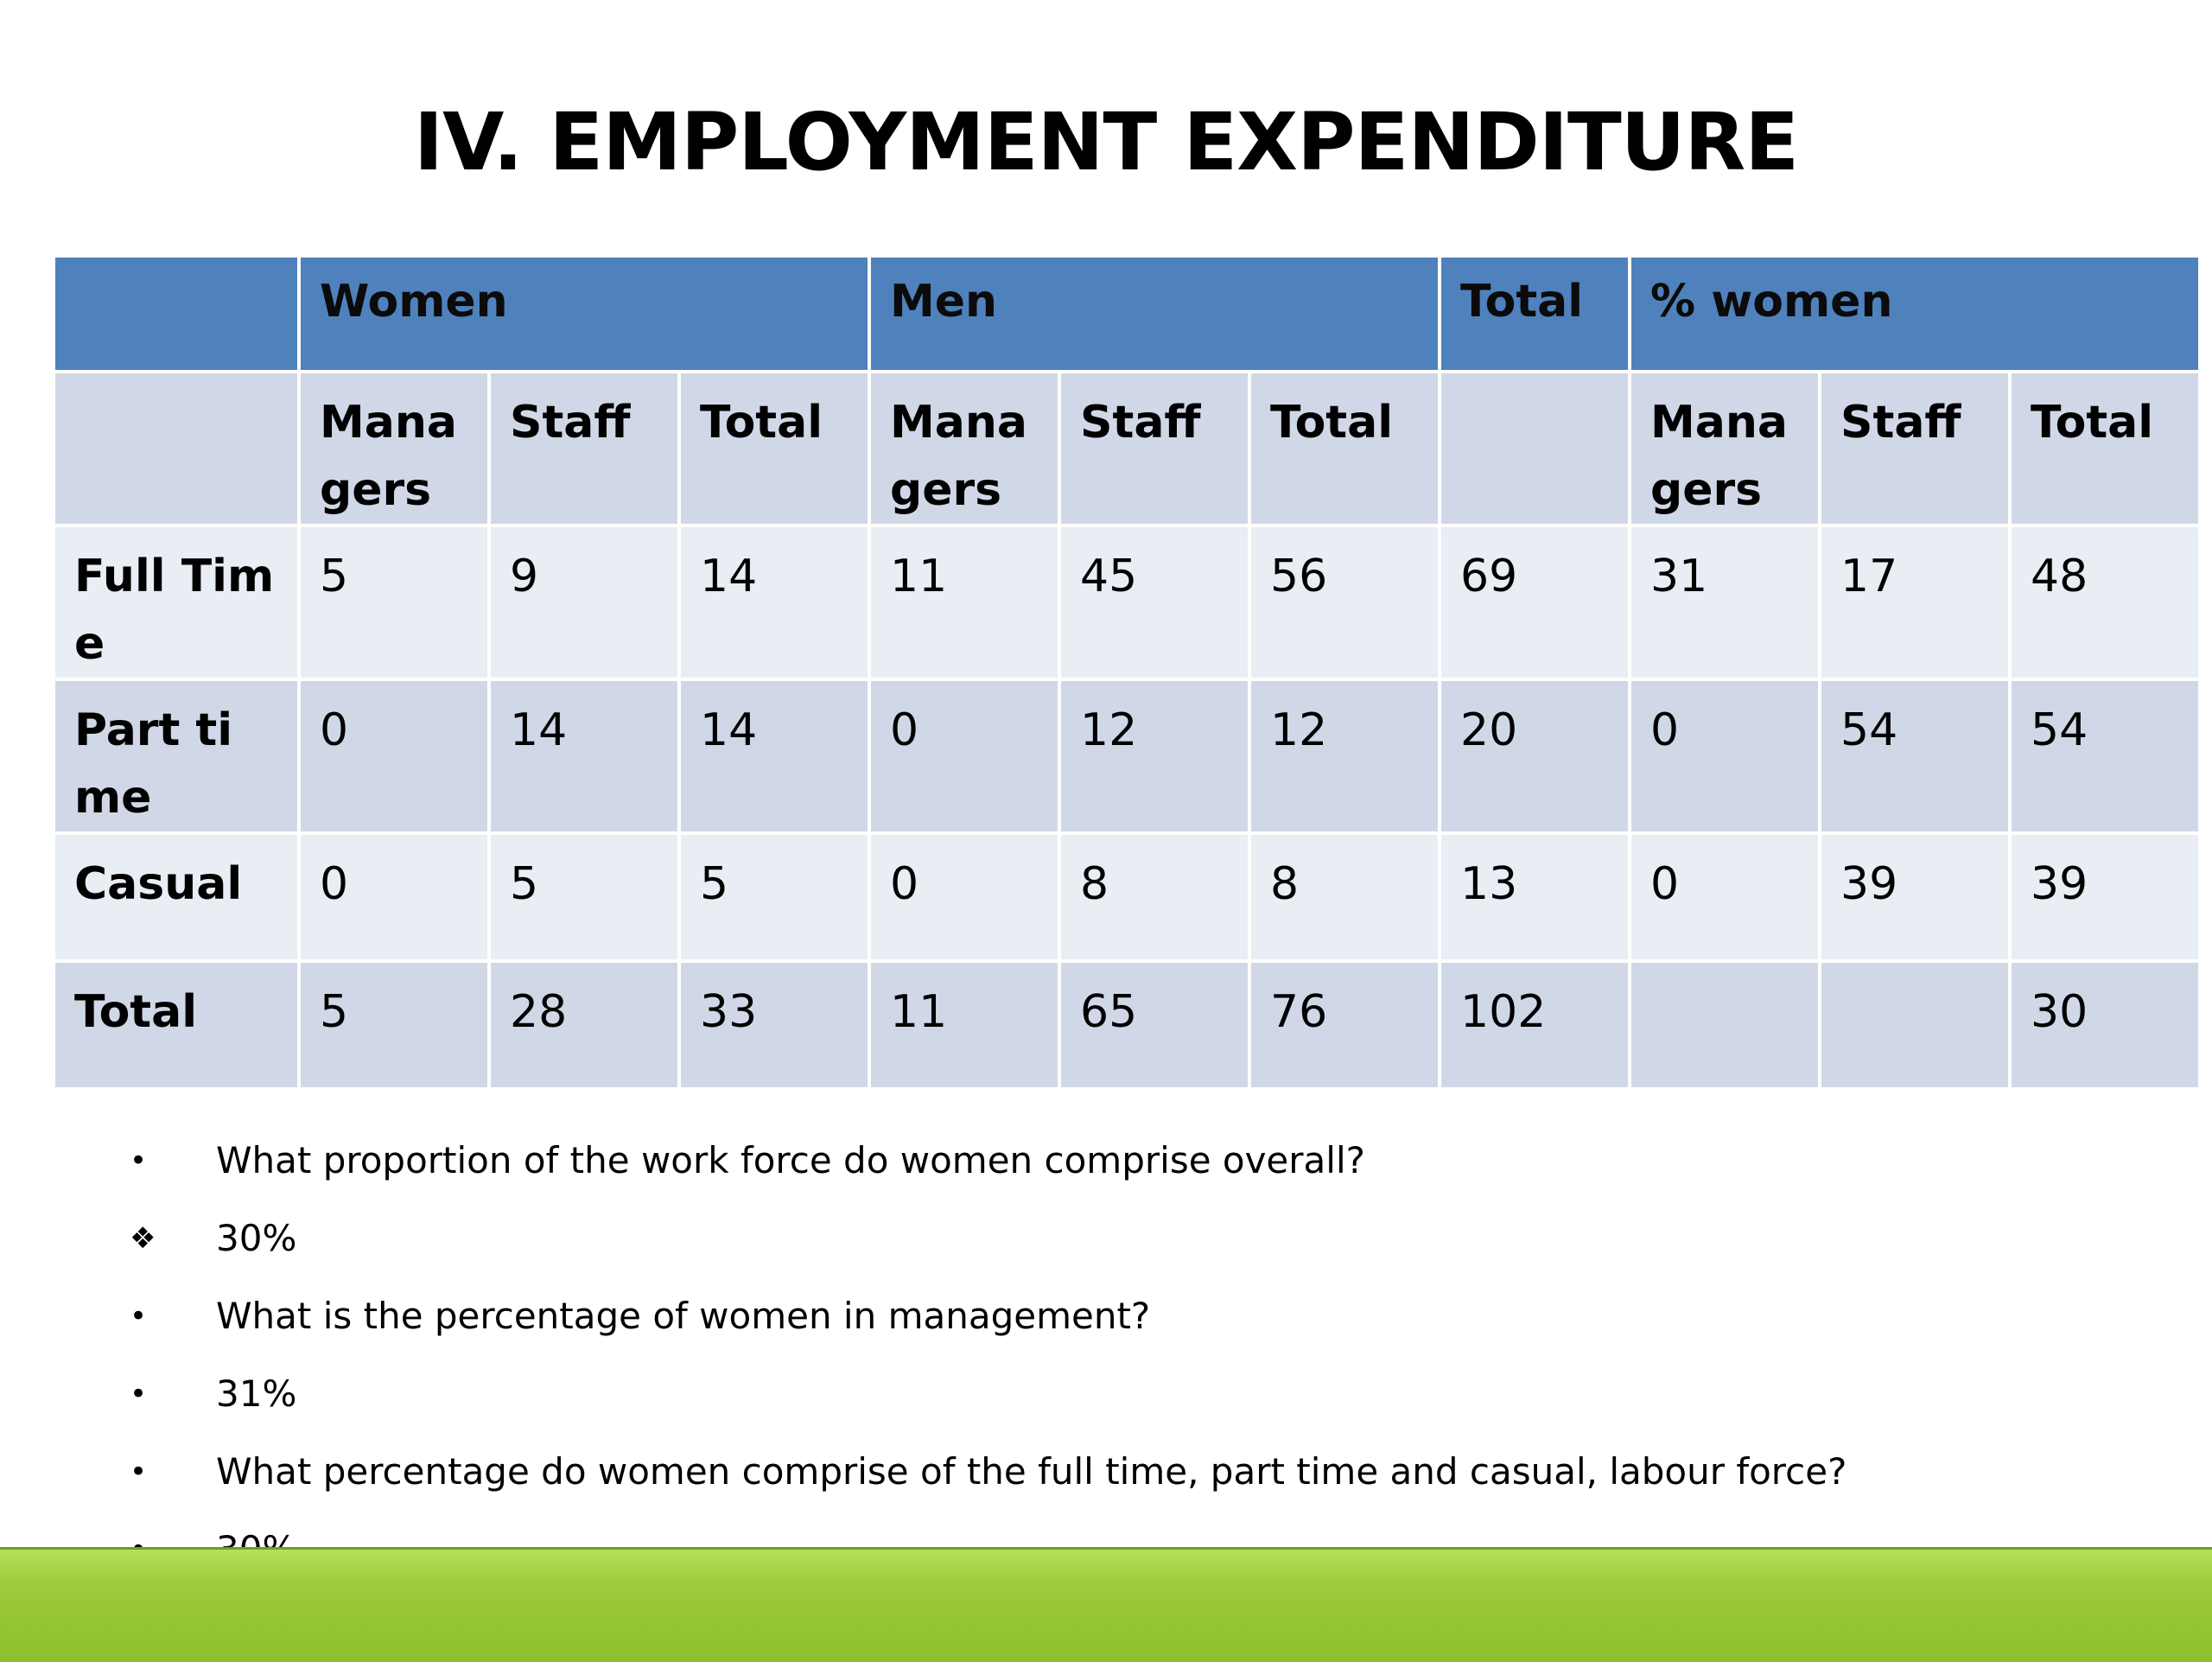 The height and width of the screenshot is (1662, 2212). Describe the element at coordinates (1535, 897) in the screenshot. I see `table-cell: 13` at that location.